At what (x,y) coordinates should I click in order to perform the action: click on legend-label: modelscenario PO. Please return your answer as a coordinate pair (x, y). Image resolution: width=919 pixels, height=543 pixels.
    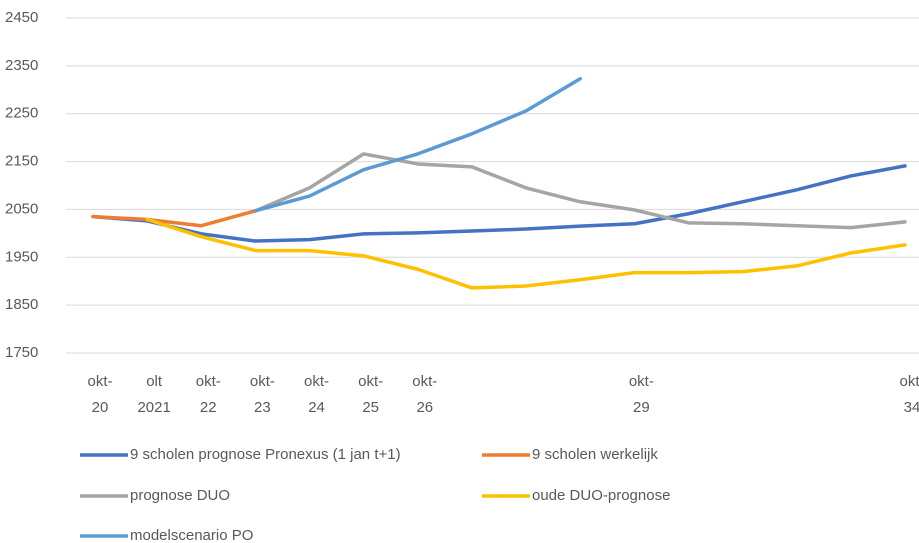
    Looking at the image, I should click on (191, 535).